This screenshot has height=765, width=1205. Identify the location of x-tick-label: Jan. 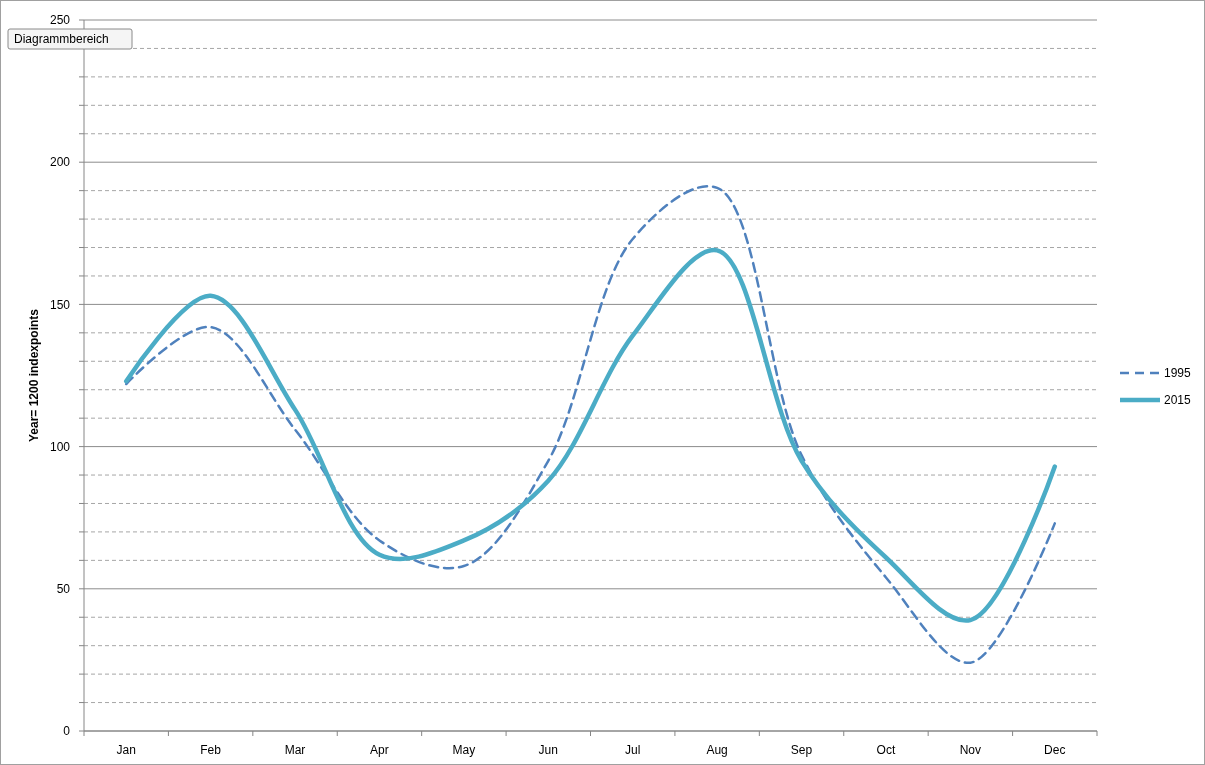
(126, 750).